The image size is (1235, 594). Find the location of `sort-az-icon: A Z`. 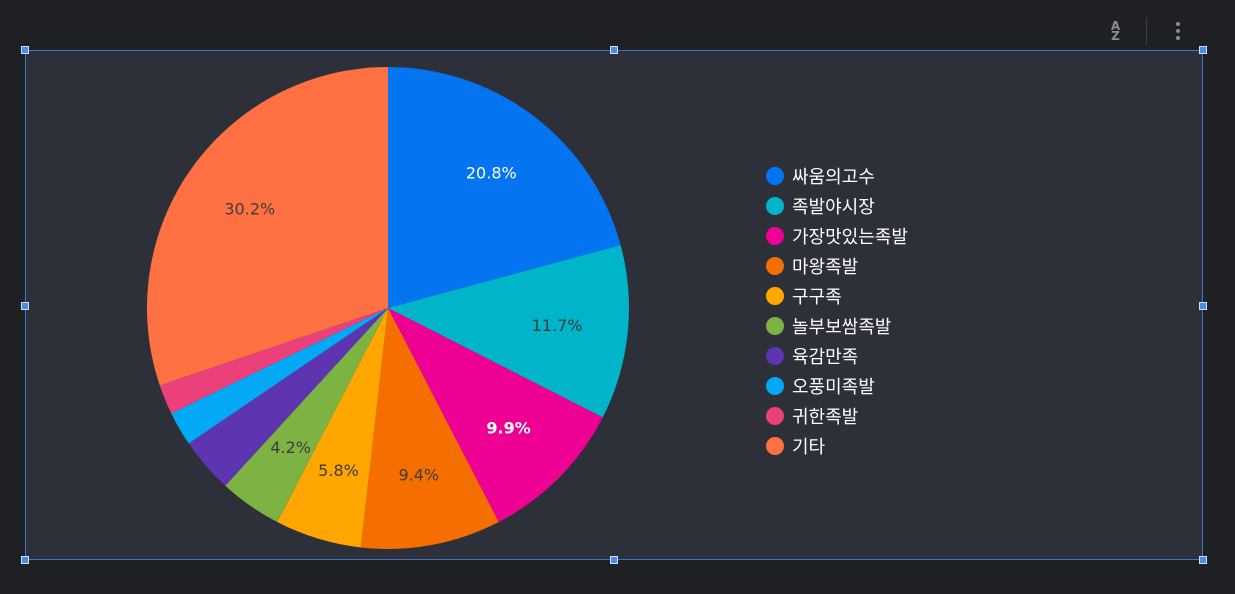

sort-az-icon: A Z is located at coordinates (1115, 31).